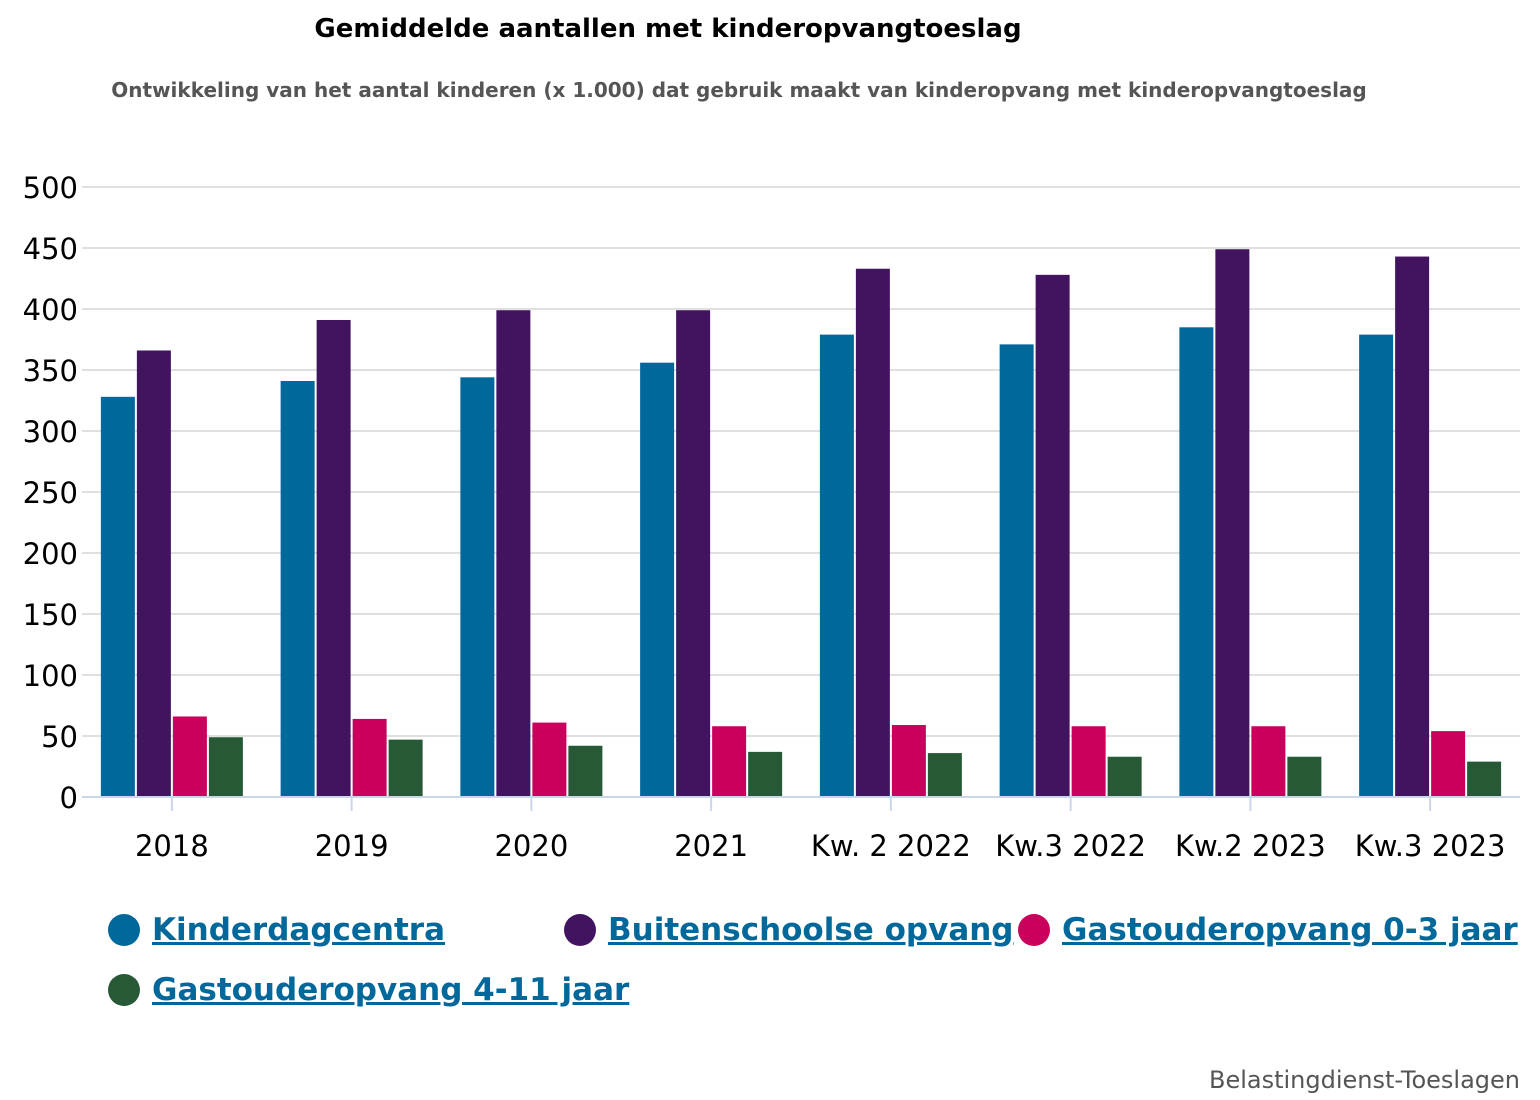 Image resolution: width=1540 pixels, height=1100 pixels. I want to click on y-tick-label: 300, so click(50, 432).